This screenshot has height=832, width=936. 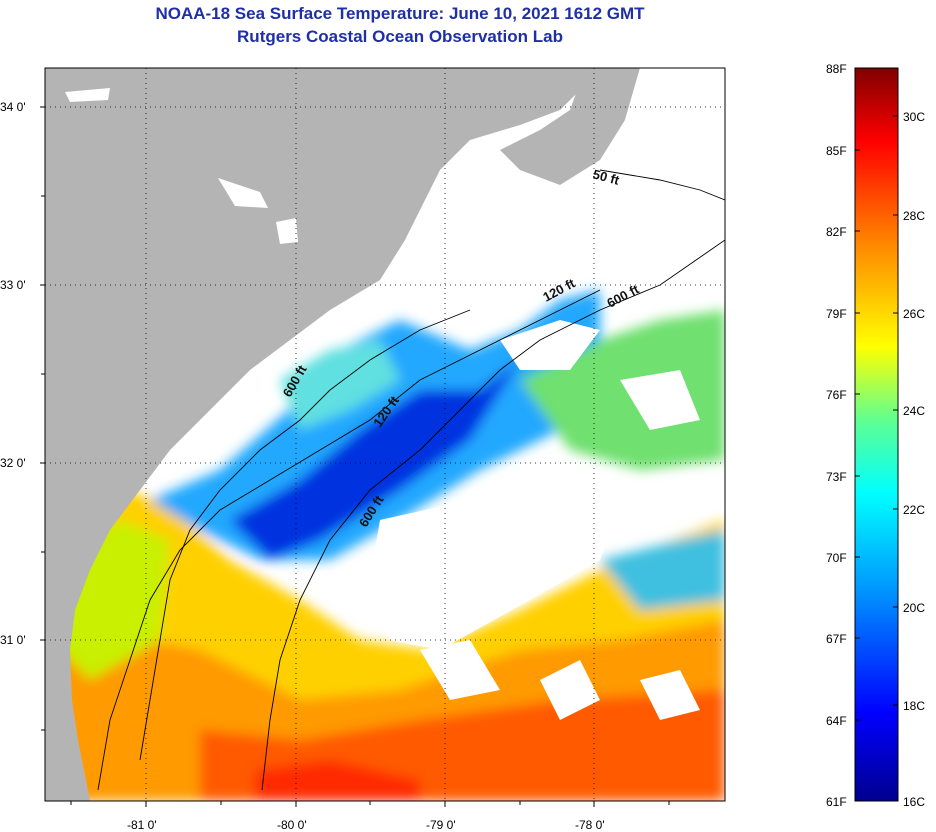 I want to click on cb-f-76: 76F, so click(x=836, y=395).